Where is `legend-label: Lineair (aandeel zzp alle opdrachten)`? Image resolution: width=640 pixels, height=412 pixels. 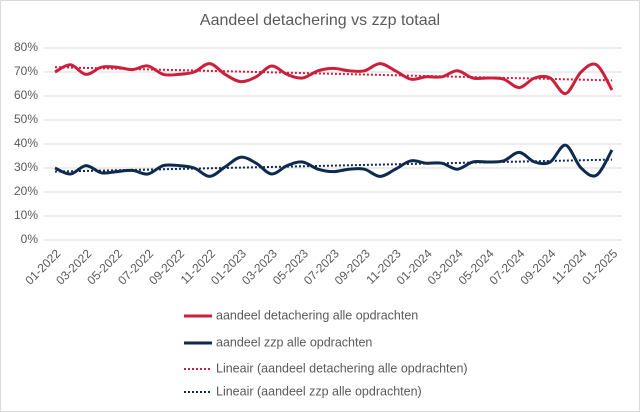
legend-label: Lineair (aandeel zzp alle opdrachten) is located at coordinates (319, 391).